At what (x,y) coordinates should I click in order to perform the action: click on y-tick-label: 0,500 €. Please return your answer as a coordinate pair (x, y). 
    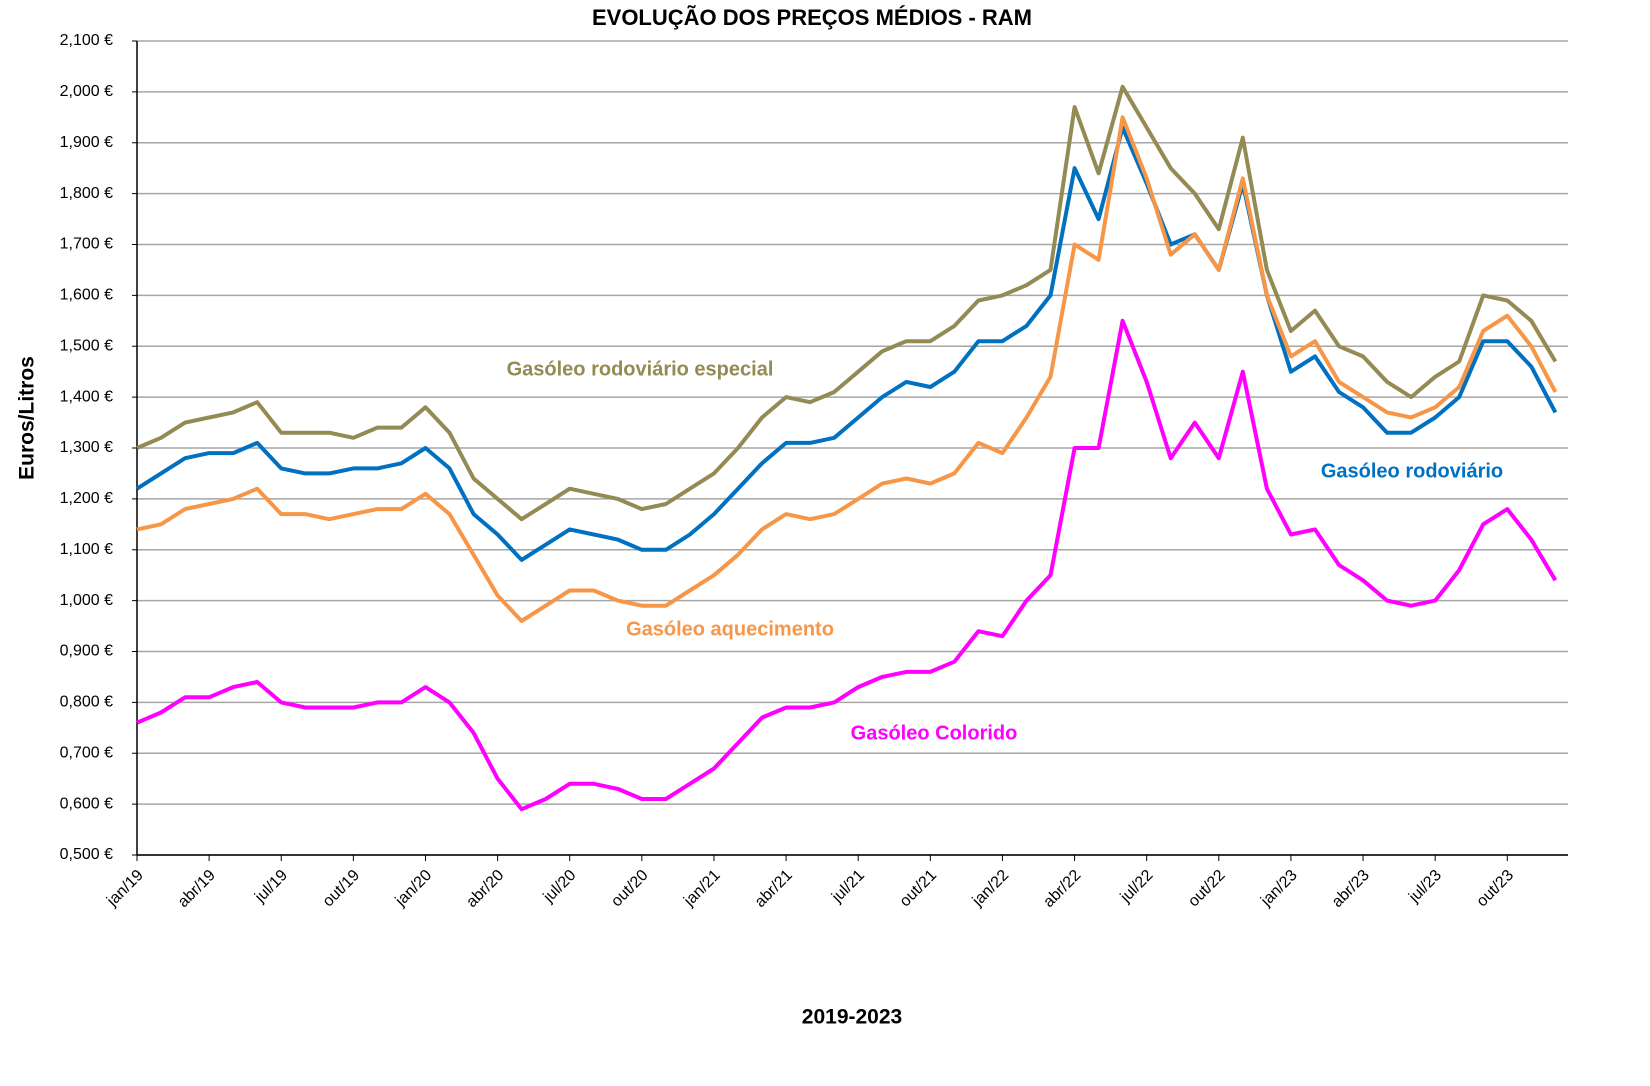
    Looking at the image, I should click on (86, 854).